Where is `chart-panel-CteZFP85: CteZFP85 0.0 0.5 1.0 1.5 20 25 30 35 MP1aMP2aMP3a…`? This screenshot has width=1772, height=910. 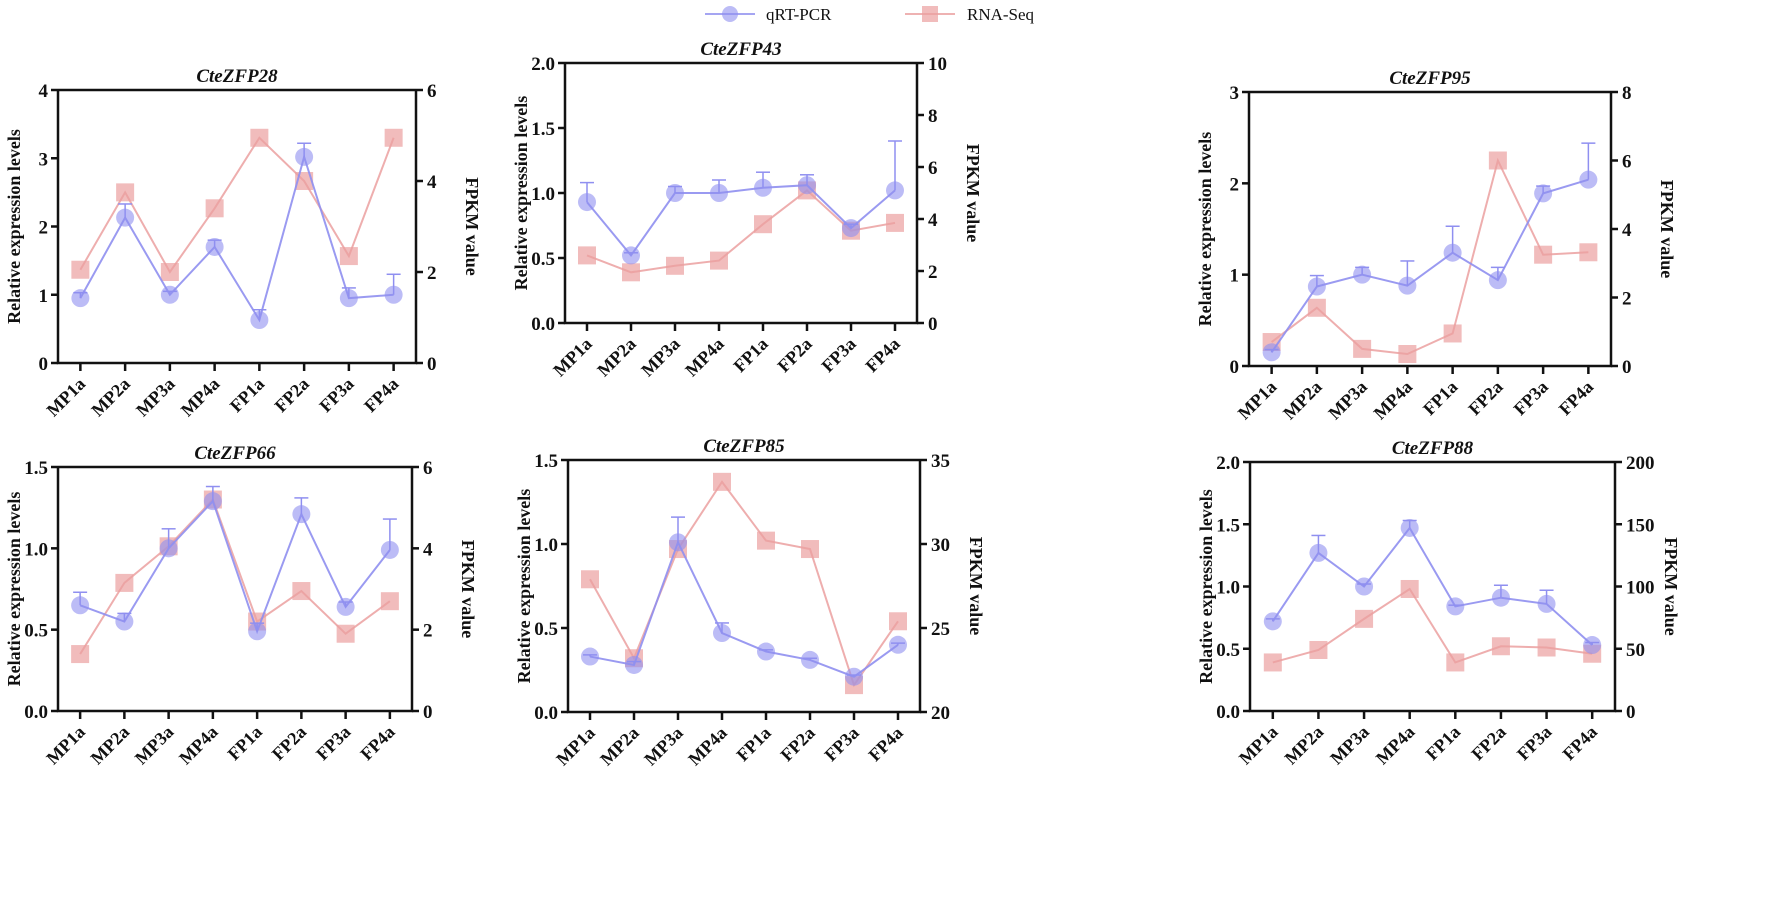 chart-panel-CteZFP85: CteZFP85 0.0 0.5 1.0 1.5 20 25 30 35 MP1aMP2aMP3a… is located at coordinates (750, 602).